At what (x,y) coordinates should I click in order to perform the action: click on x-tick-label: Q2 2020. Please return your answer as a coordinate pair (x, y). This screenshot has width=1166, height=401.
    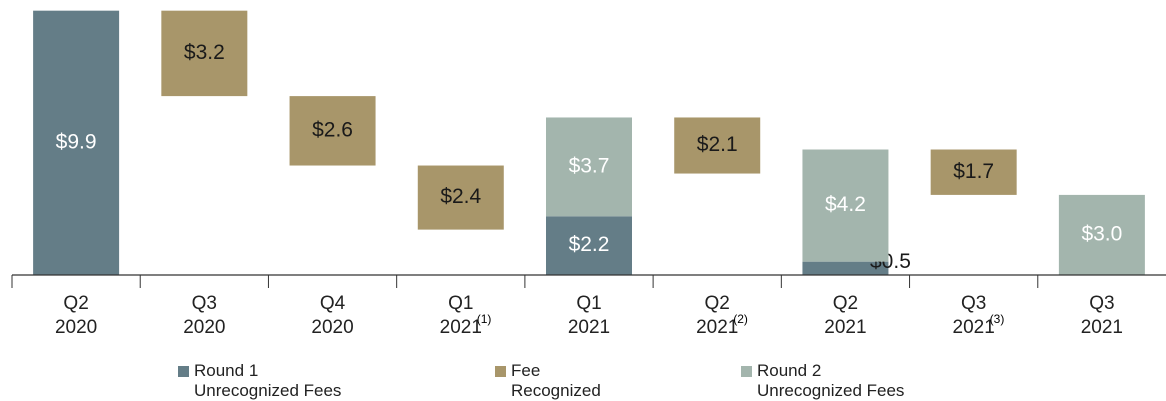
    Looking at the image, I should click on (76, 315).